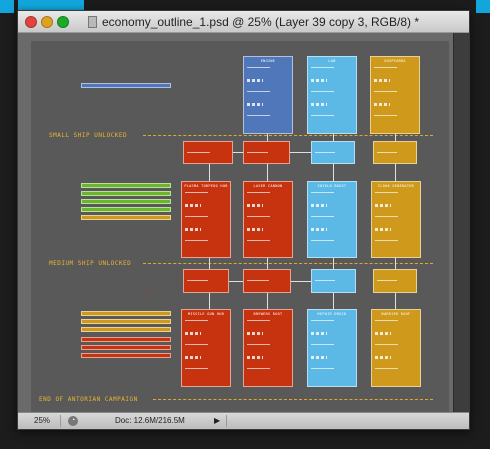 The width and height of the screenshot is (490, 449). What do you see at coordinates (332, 314) in the screenshot?
I see `module-card-title: REPAIR DROID` at bounding box center [332, 314].